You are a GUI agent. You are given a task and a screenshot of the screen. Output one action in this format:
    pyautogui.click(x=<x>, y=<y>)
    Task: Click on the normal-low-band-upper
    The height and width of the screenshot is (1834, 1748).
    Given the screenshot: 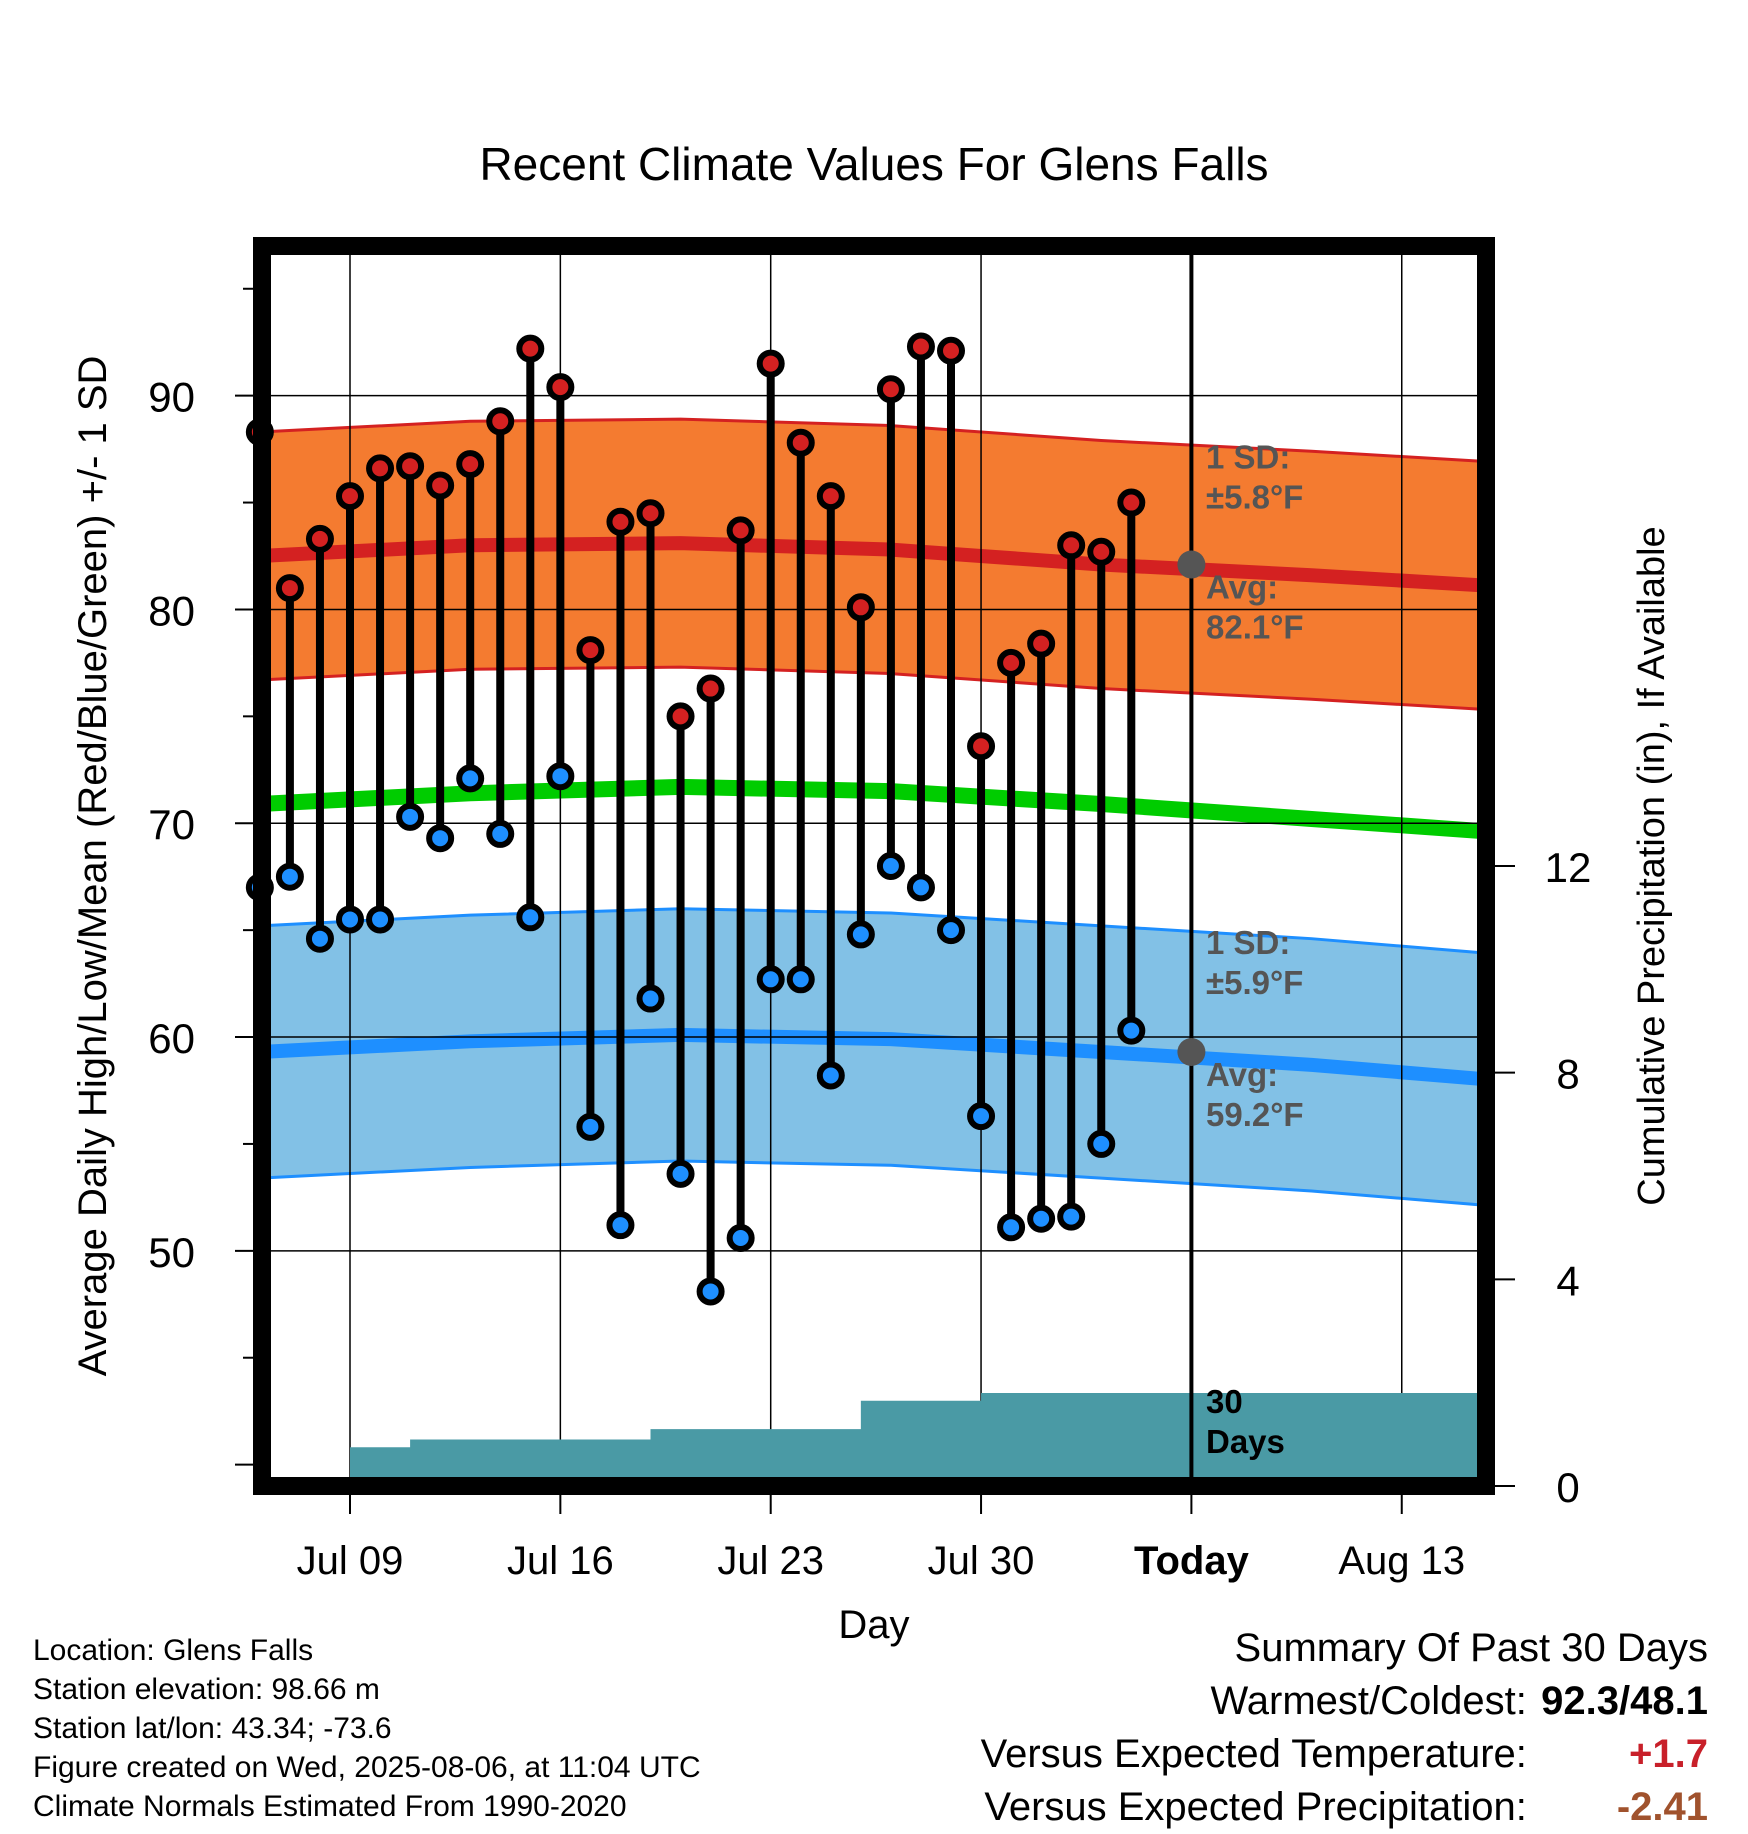 What is the action you would take?
    pyautogui.click(x=876, y=931)
    